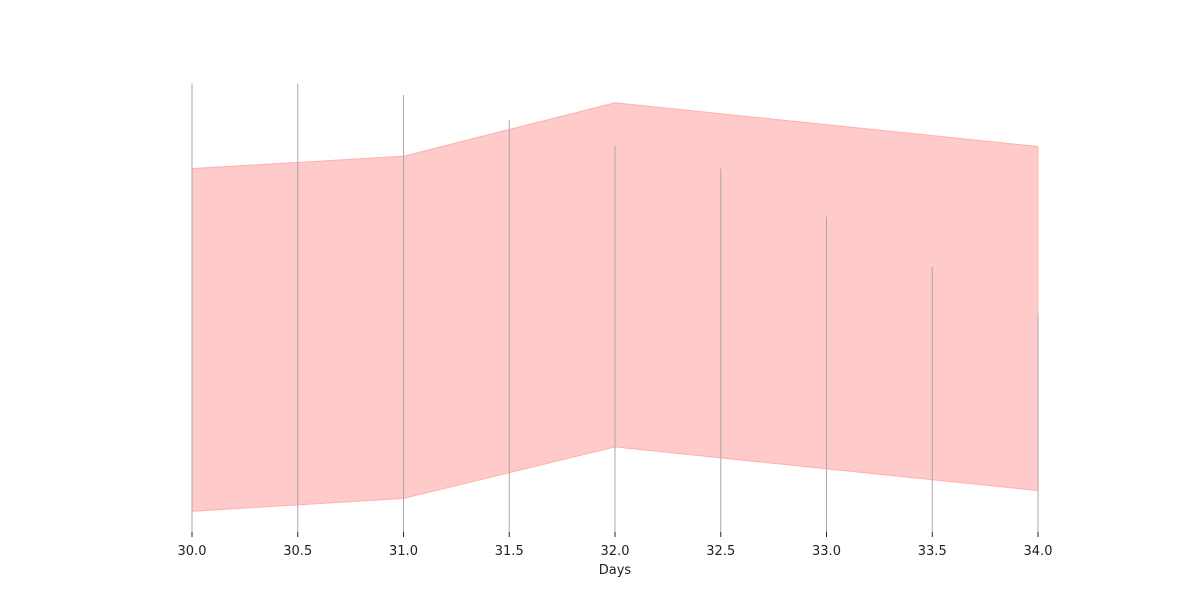 This screenshot has height=600, width=1200. What do you see at coordinates (615, 570) in the screenshot?
I see `x-axis-label: Days` at bounding box center [615, 570].